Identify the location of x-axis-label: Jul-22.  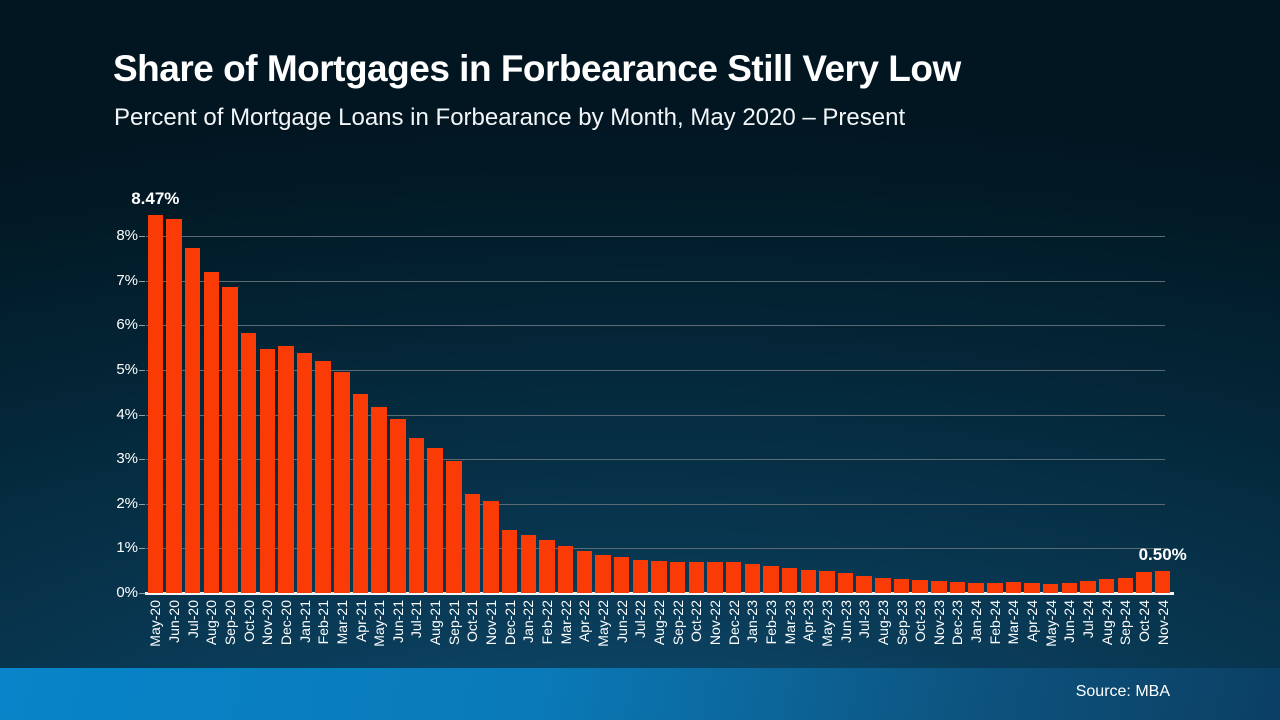
(640, 619).